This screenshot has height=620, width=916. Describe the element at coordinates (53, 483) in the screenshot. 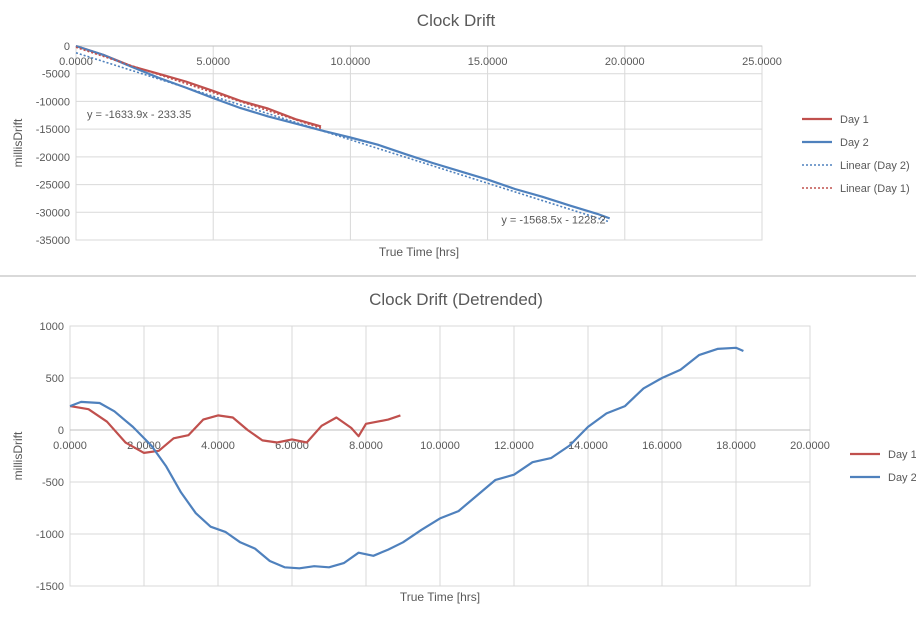

I see `y-tick-label: -500` at that location.